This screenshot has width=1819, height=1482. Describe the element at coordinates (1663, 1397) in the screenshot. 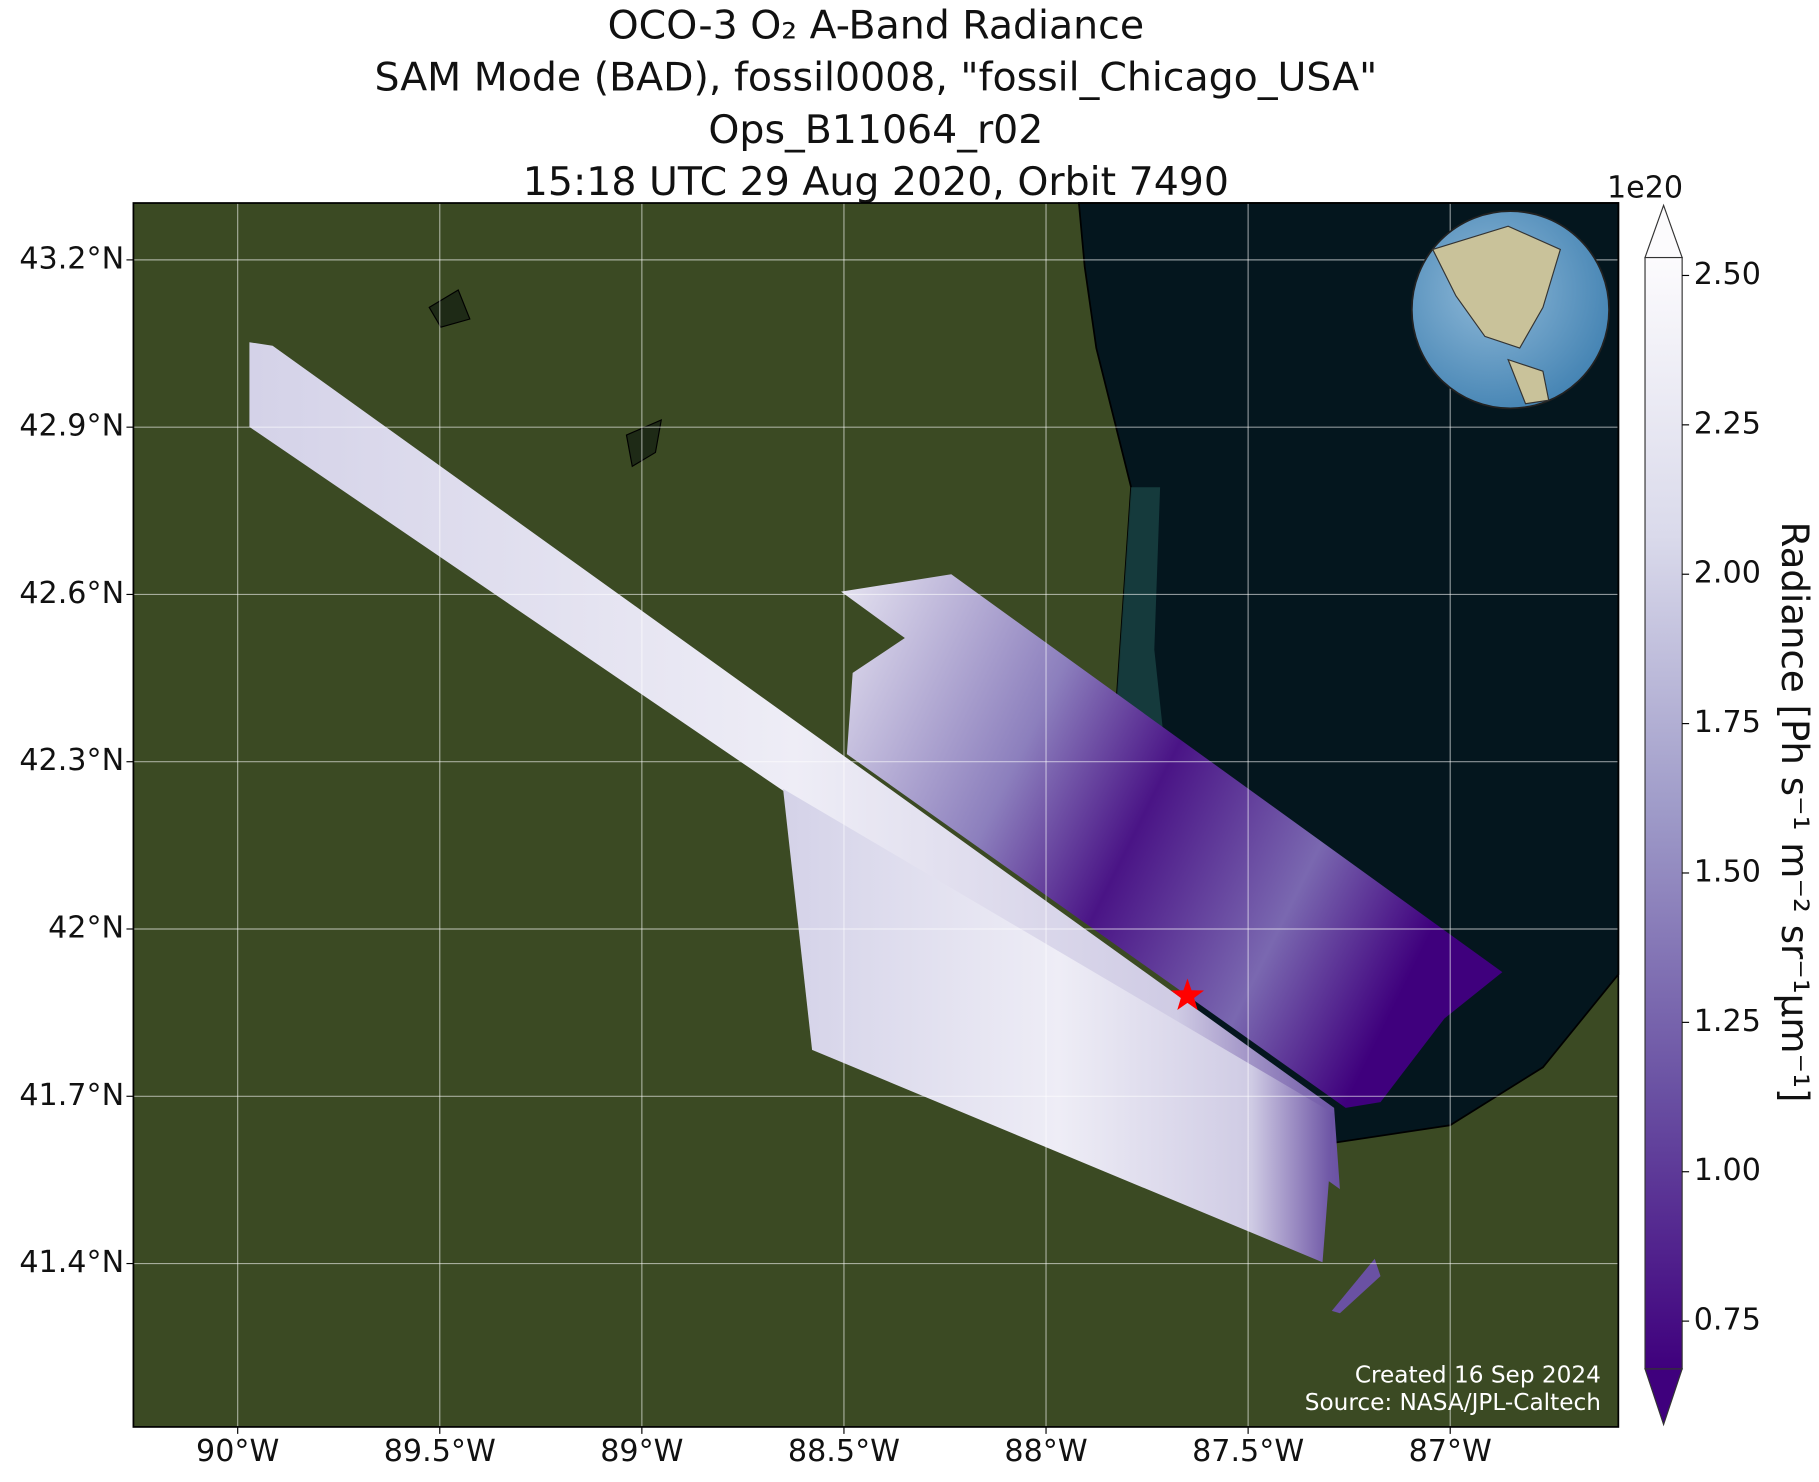

I see `colorbar-extend-min` at that location.